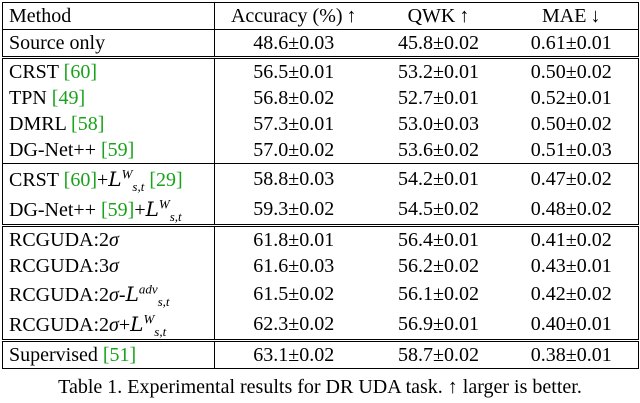 This screenshot has width=640, height=403. Describe the element at coordinates (571, 43) in the screenshot. I see `mae-cell: 0.61±0.01` at that location.